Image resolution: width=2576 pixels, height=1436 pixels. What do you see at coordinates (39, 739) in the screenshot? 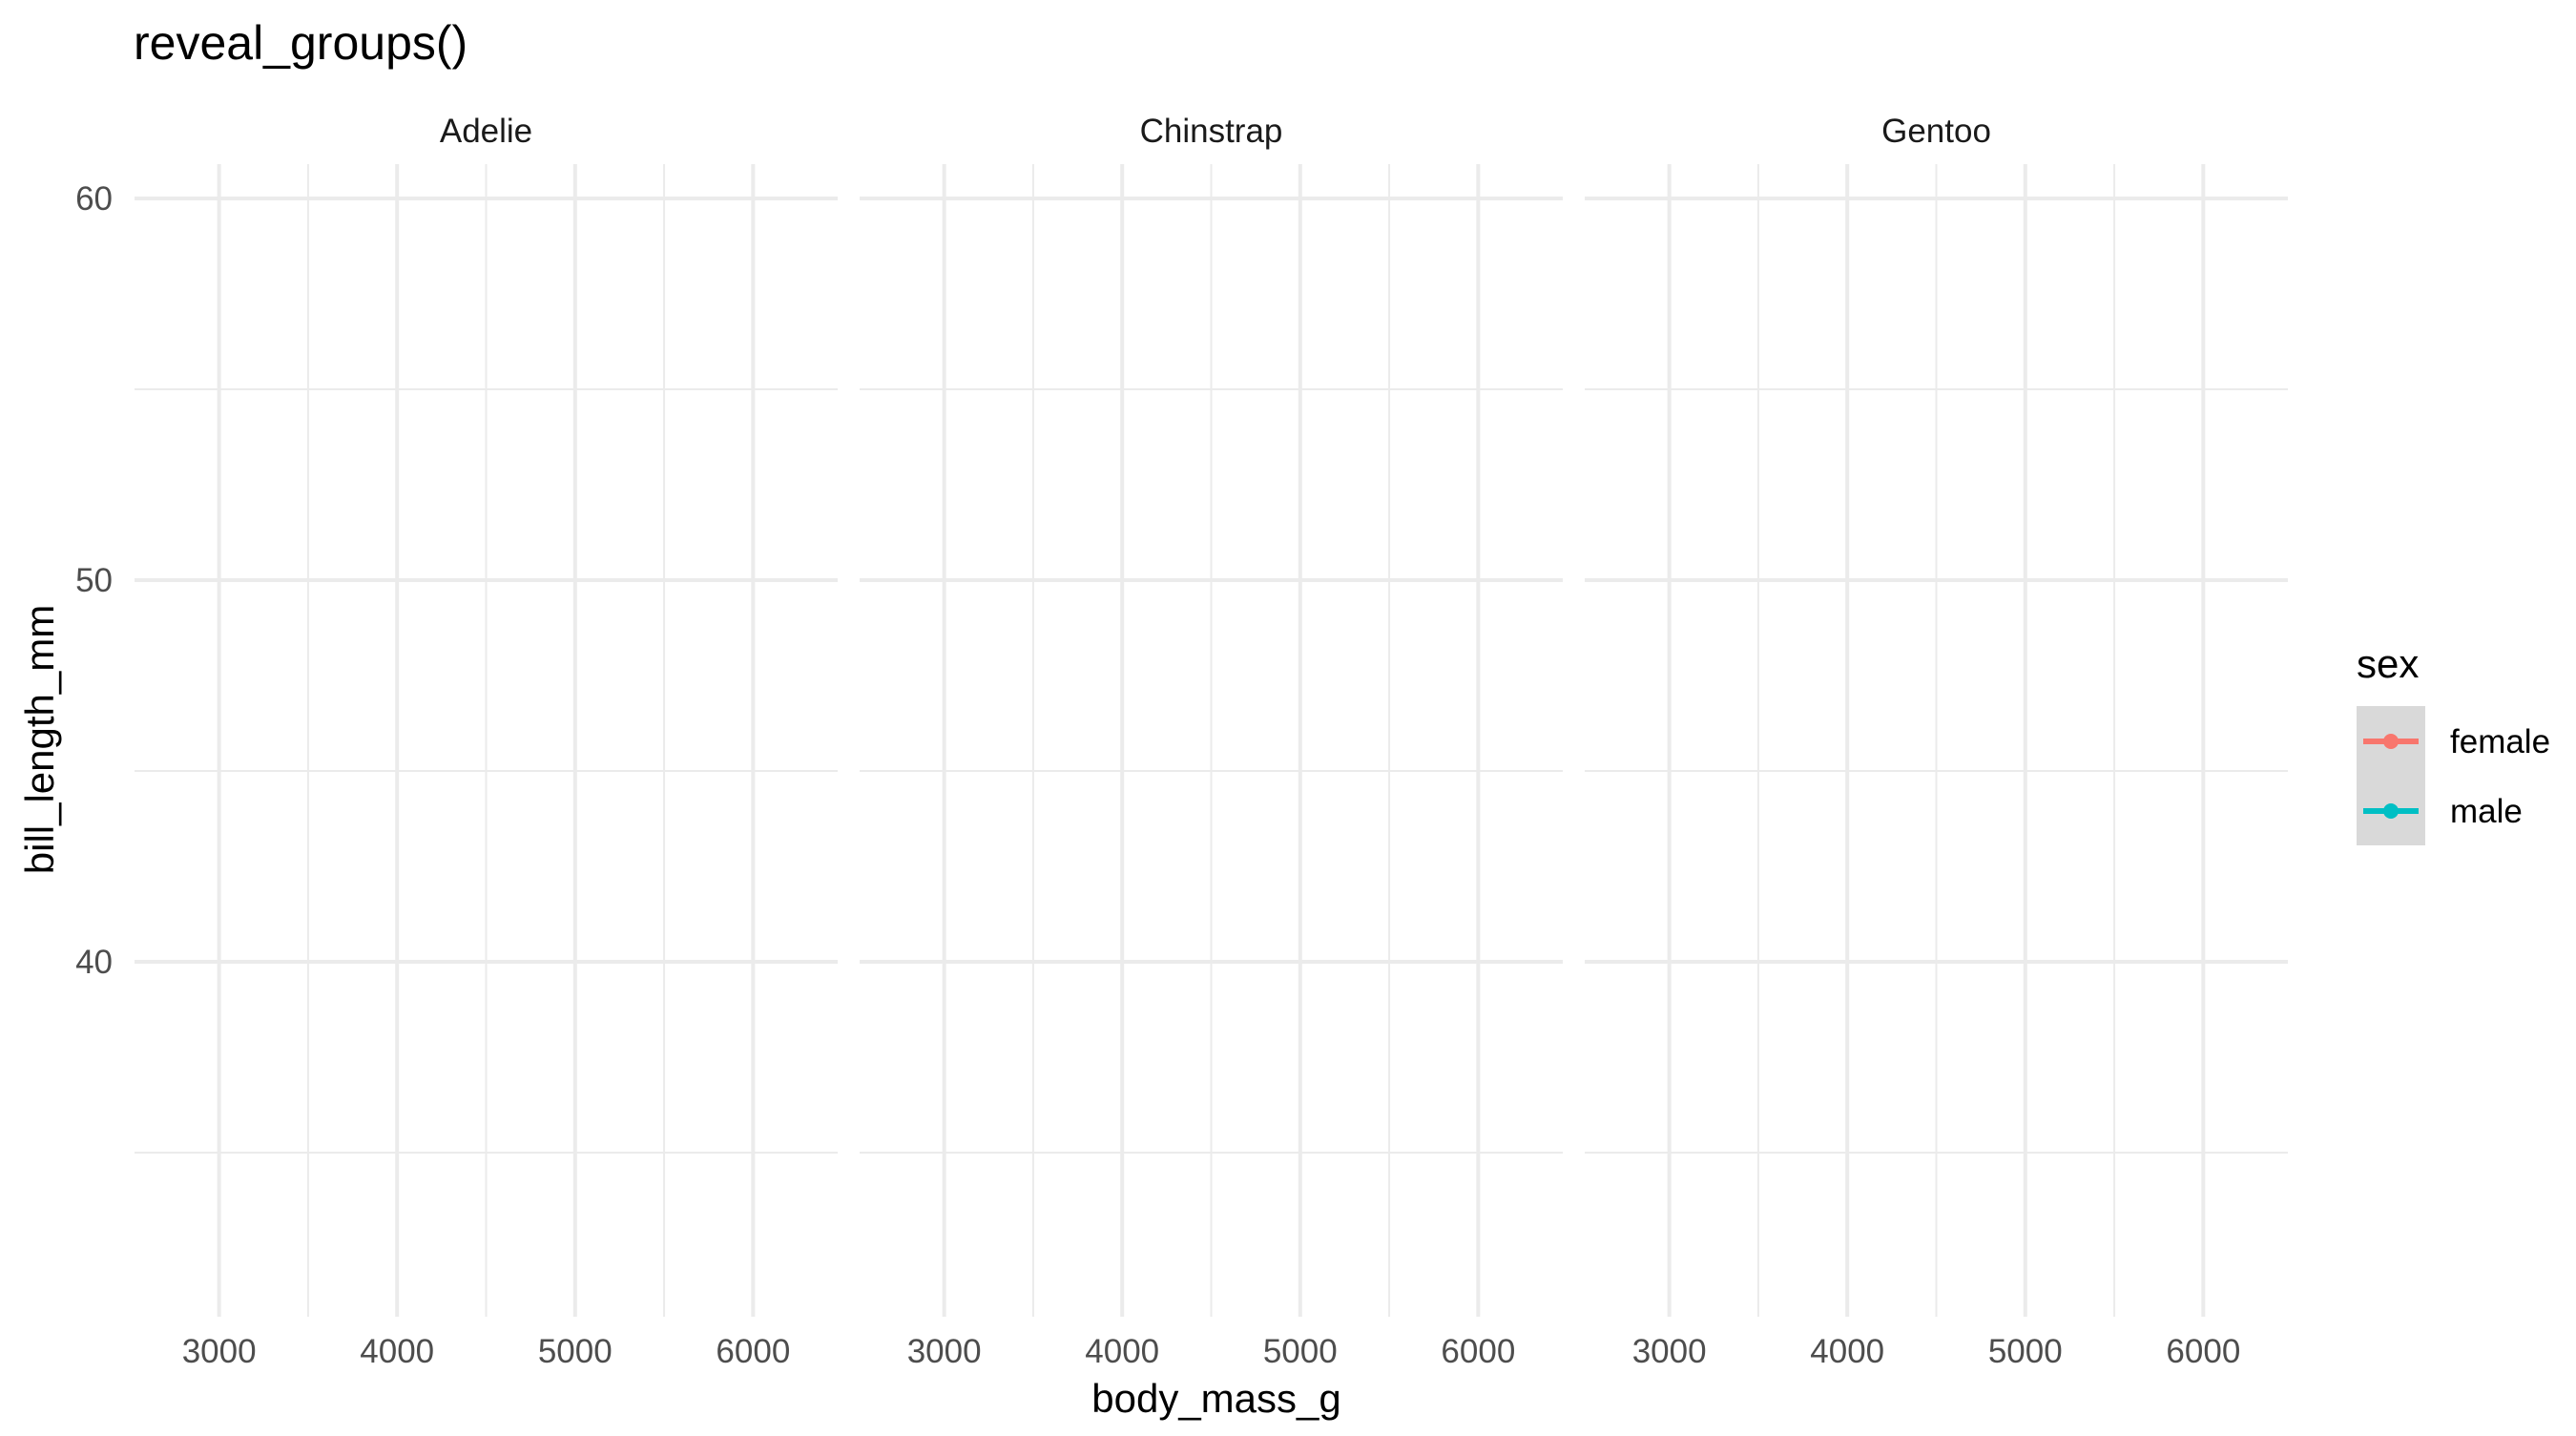
I see `y-axis-title: bill_length_mm` at bounding box center [39, 739].